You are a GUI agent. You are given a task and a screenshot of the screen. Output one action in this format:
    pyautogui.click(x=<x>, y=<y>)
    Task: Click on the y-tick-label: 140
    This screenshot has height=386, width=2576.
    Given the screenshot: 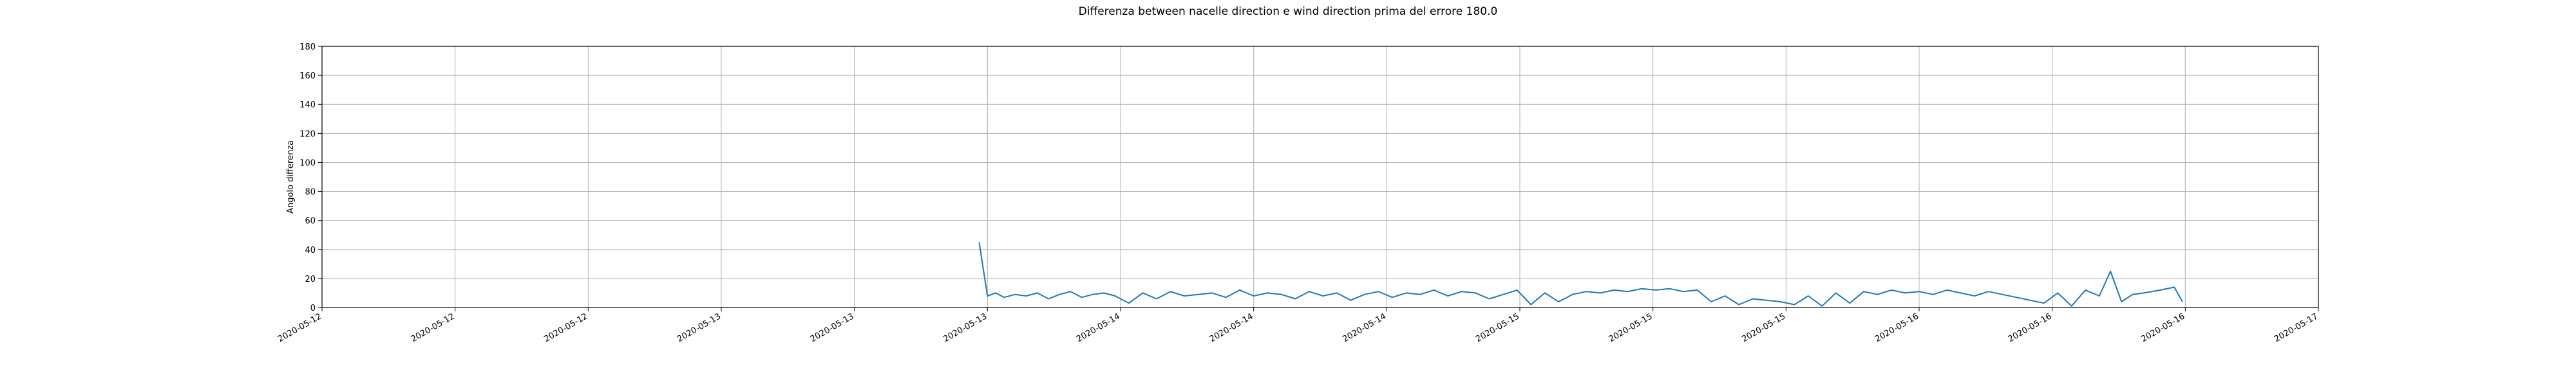 What is the action you would take?
    pyautogui.click(x=307, y=105)
    